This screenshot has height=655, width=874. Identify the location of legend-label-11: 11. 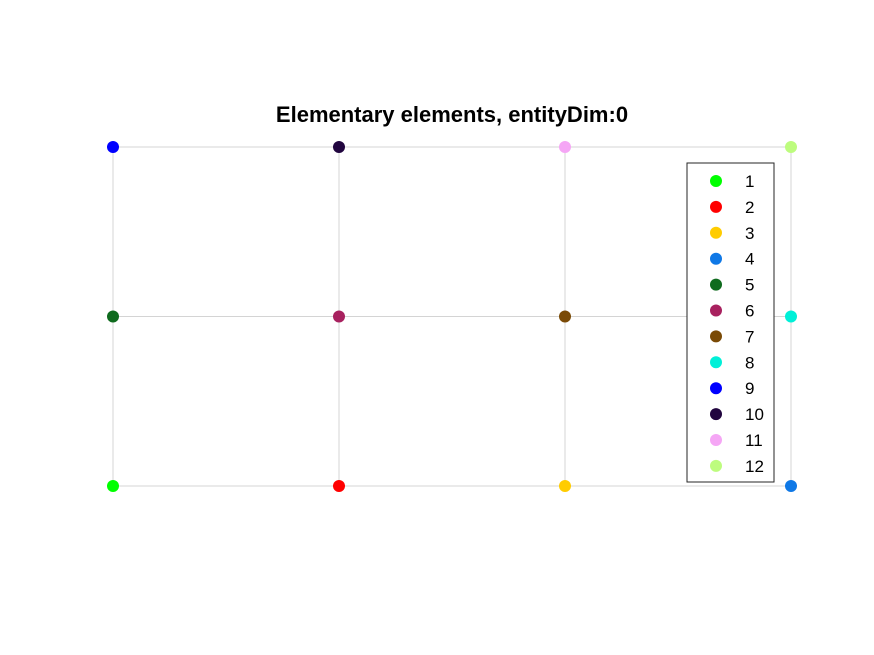
(754, 440).